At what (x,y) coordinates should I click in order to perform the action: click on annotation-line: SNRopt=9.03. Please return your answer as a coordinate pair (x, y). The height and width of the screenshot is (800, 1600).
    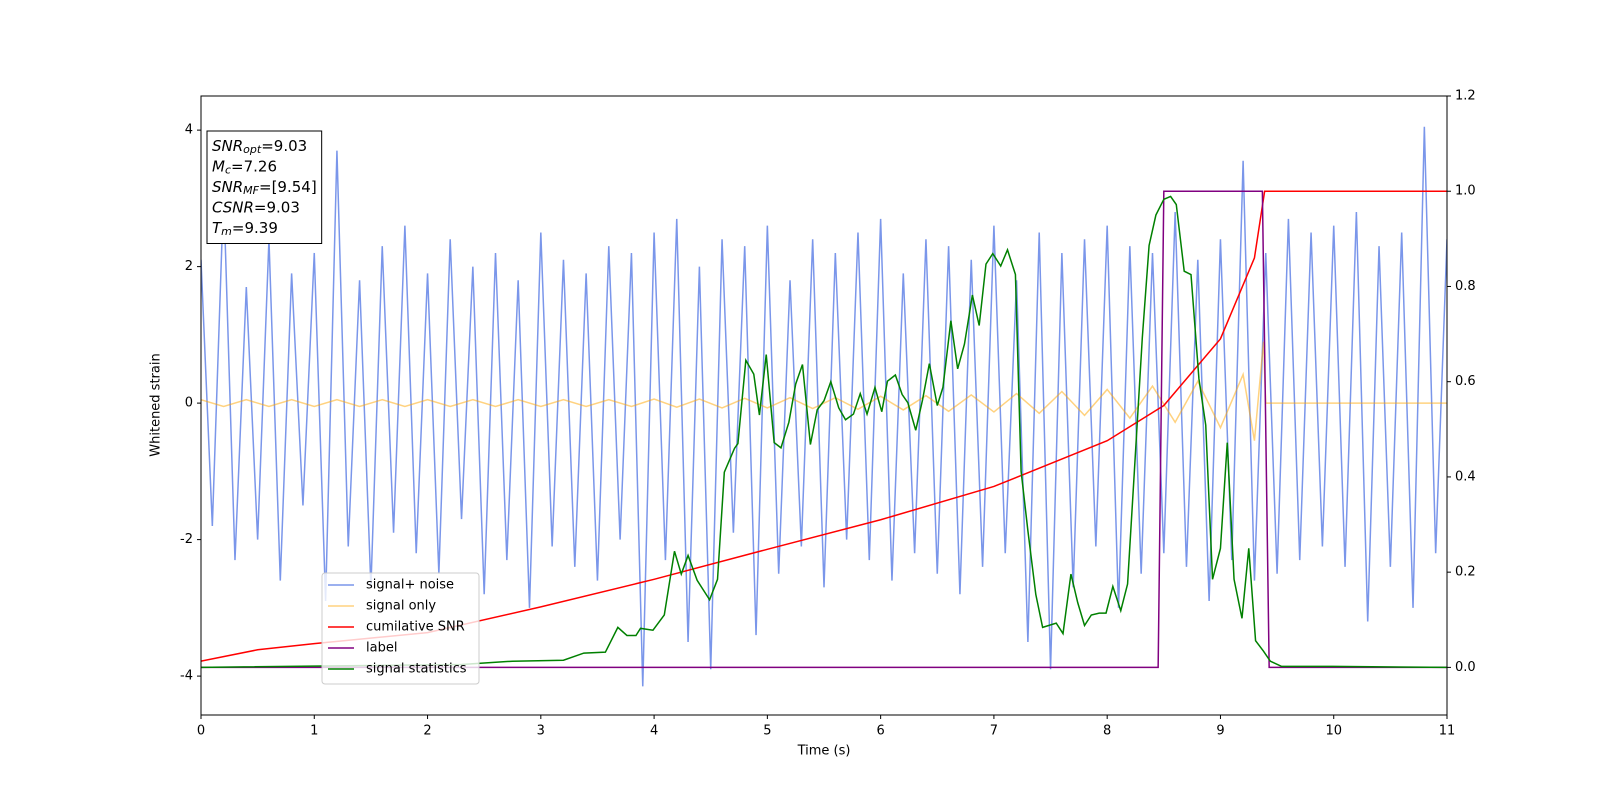
    Looking at the image, I should click on (259, 147).